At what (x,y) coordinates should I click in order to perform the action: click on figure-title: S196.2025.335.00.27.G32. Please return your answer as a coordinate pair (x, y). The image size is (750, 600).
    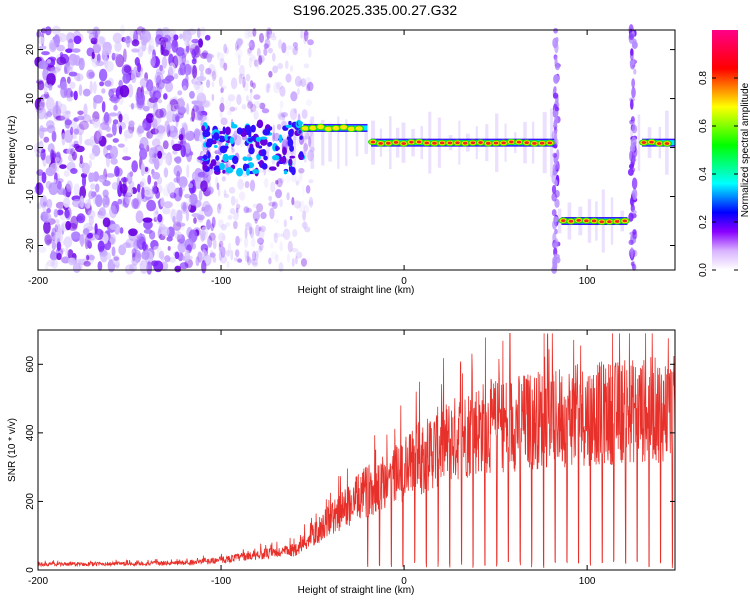
    Looking at the image, I should click on (375, 10).